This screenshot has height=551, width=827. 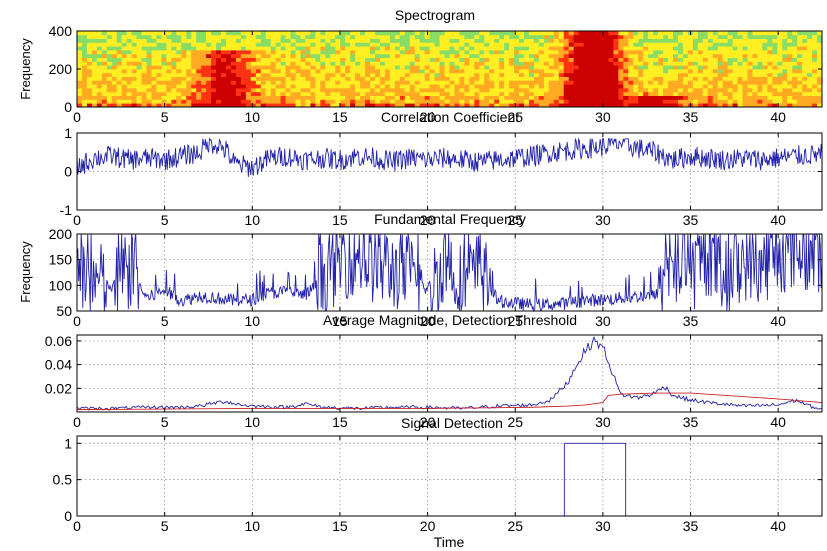 What do you see at coordinates (165, 422) in the screenshot?
I see `x-tick-label: 5` at bounding box center [165, 422].